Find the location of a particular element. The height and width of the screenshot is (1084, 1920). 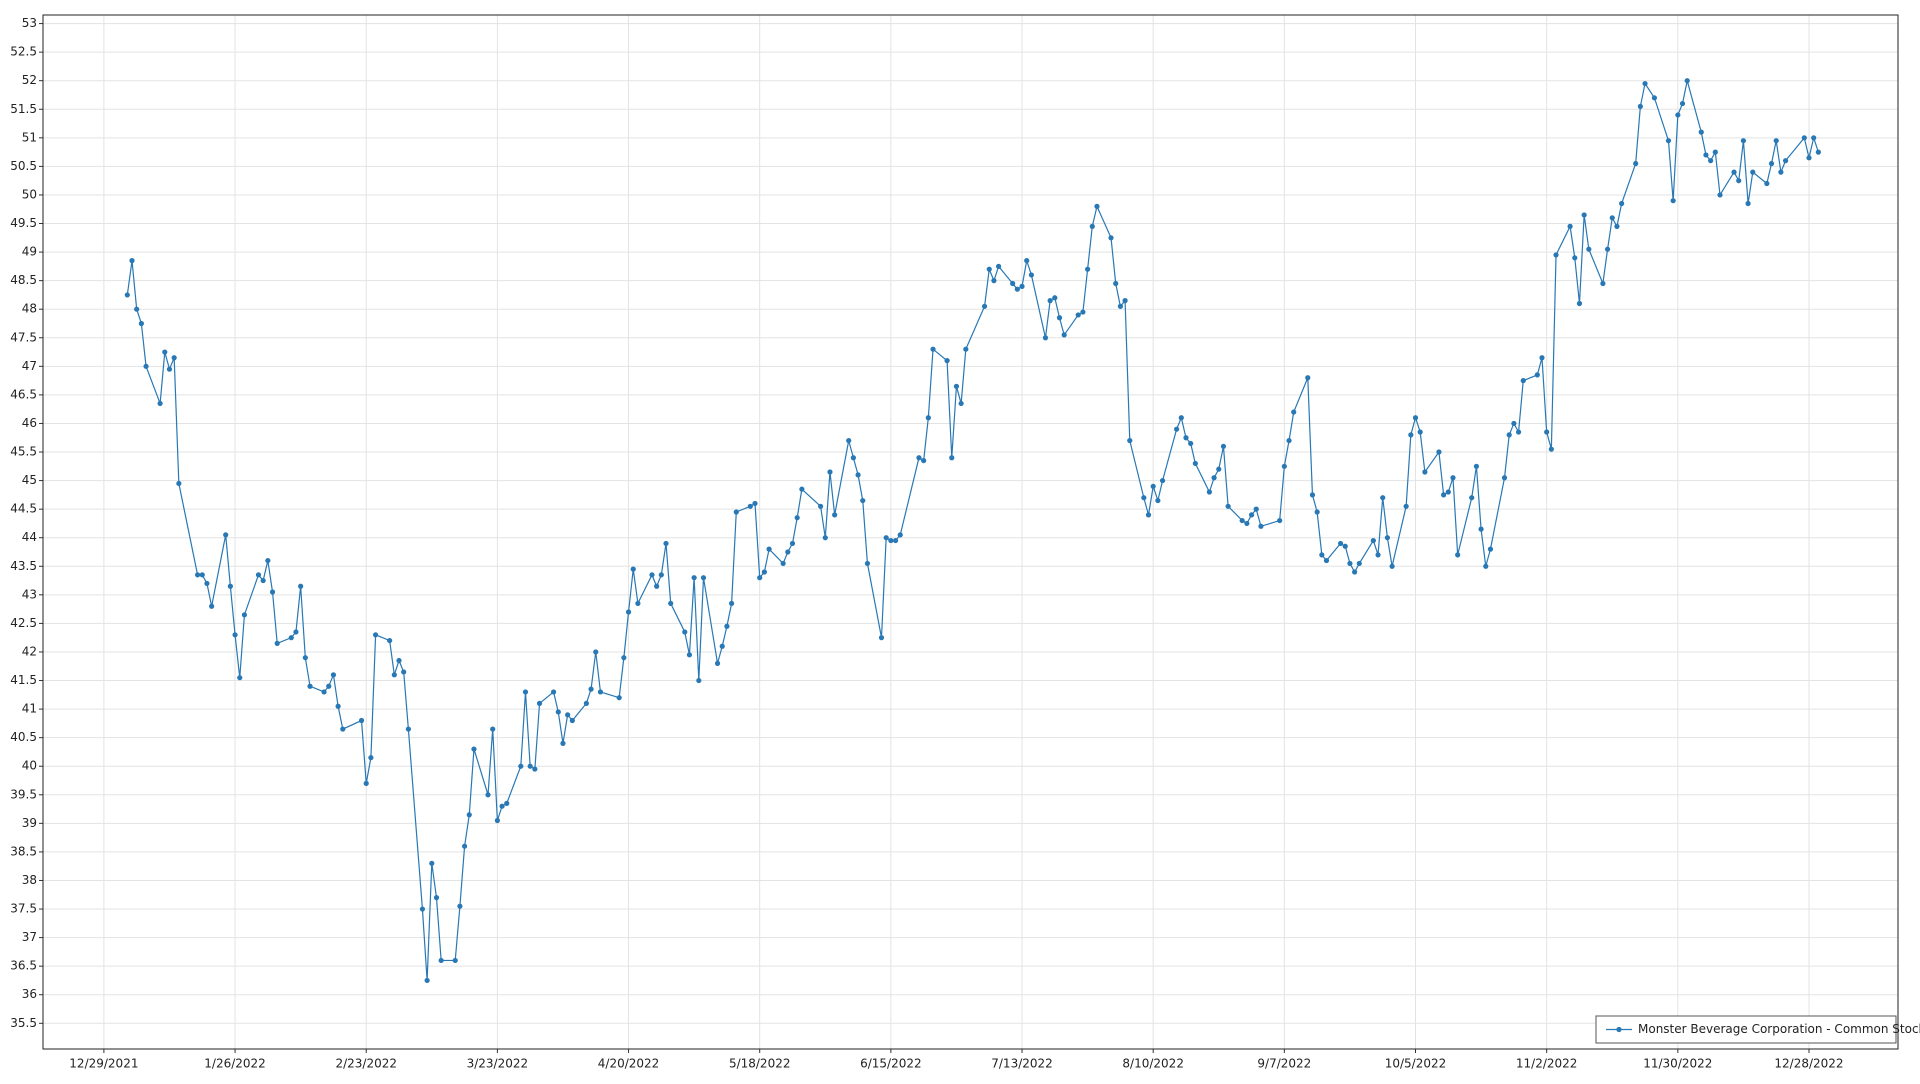

y-tick-label: 40 is located at coordinates (29, 766).